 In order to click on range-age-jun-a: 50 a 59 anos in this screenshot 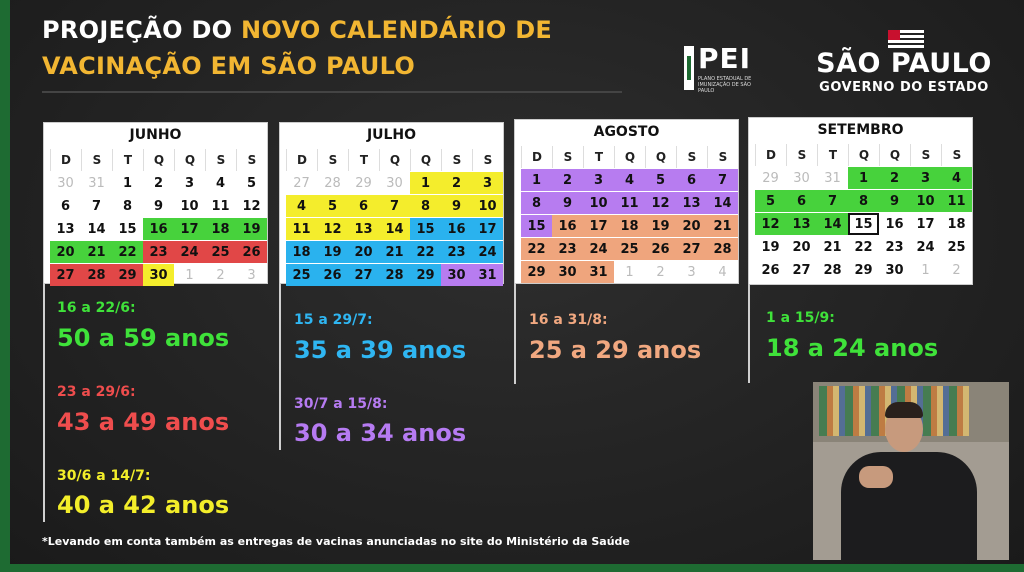, I will do `click(143, 338)`.